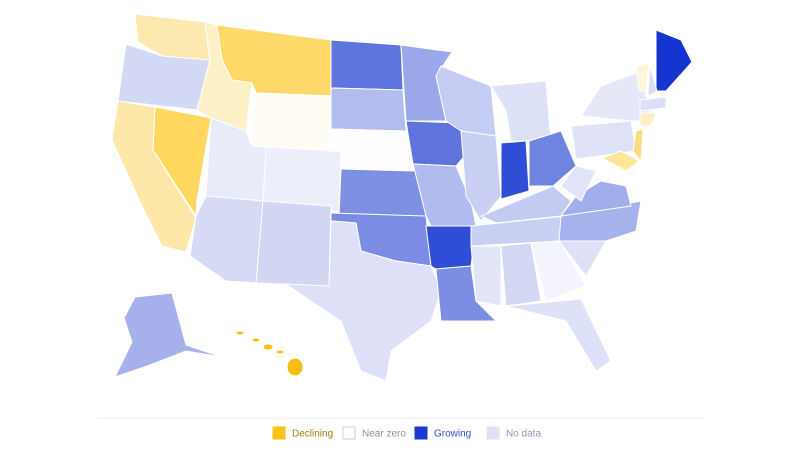 This screenshot has height=450, width=800. What do you see at coordinates (312, 434) in the screenshot?
I see `legend-label: Declining` at bounding box center [312, 434].